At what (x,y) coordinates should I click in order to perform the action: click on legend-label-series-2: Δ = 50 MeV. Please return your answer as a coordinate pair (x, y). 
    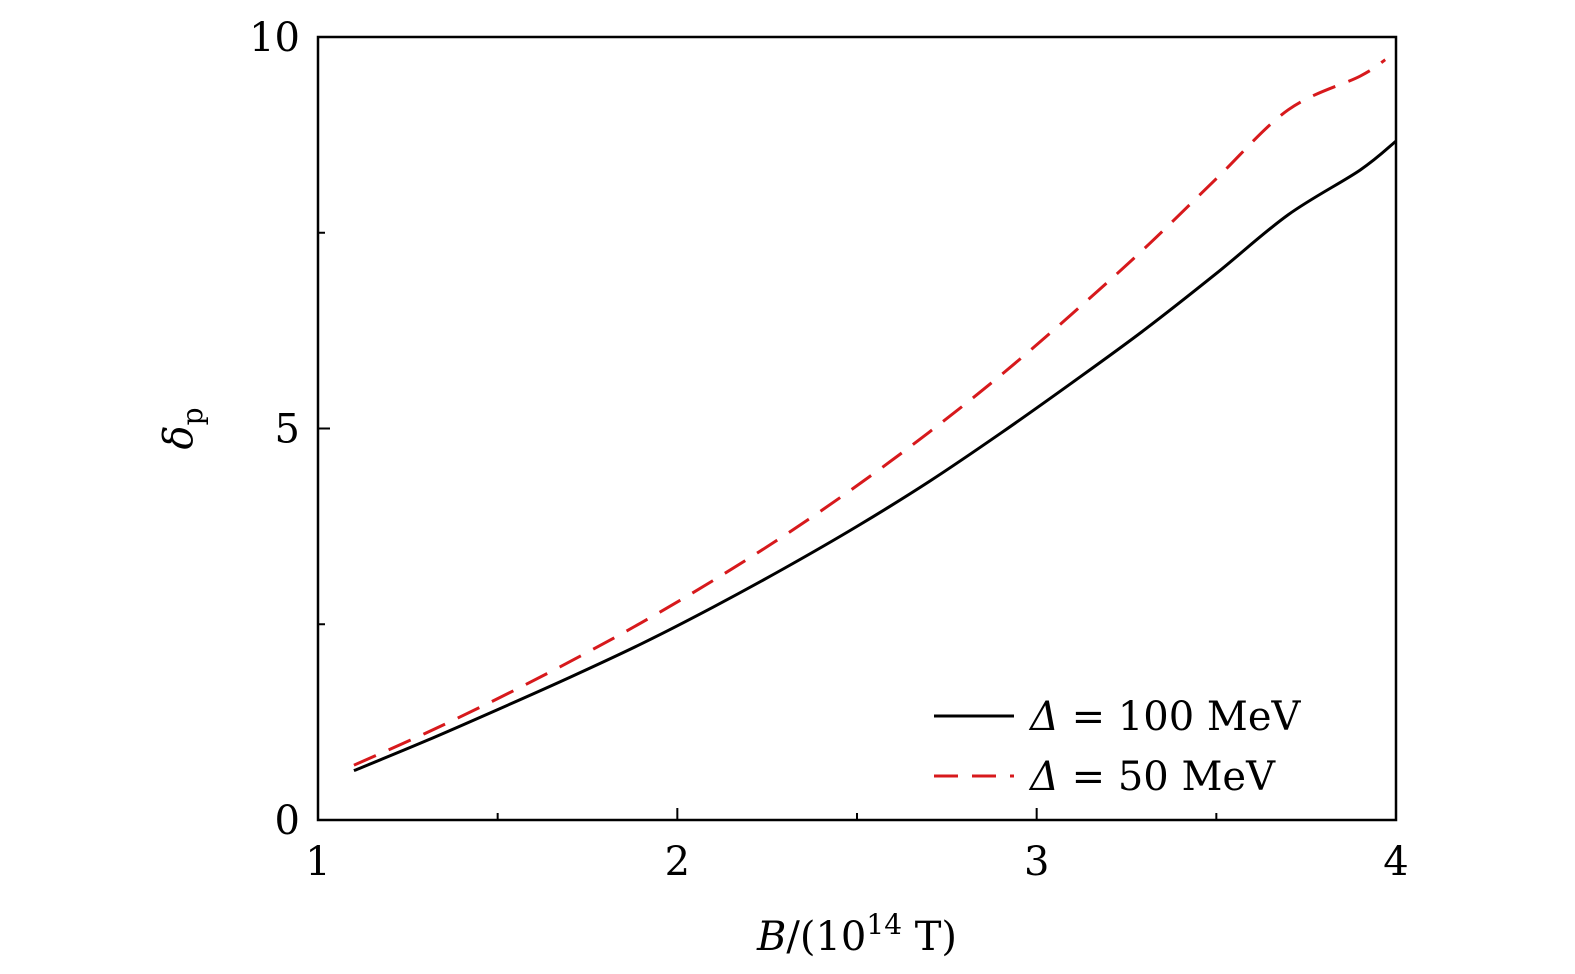
    Looking at the image, I should click on (1152, 777).